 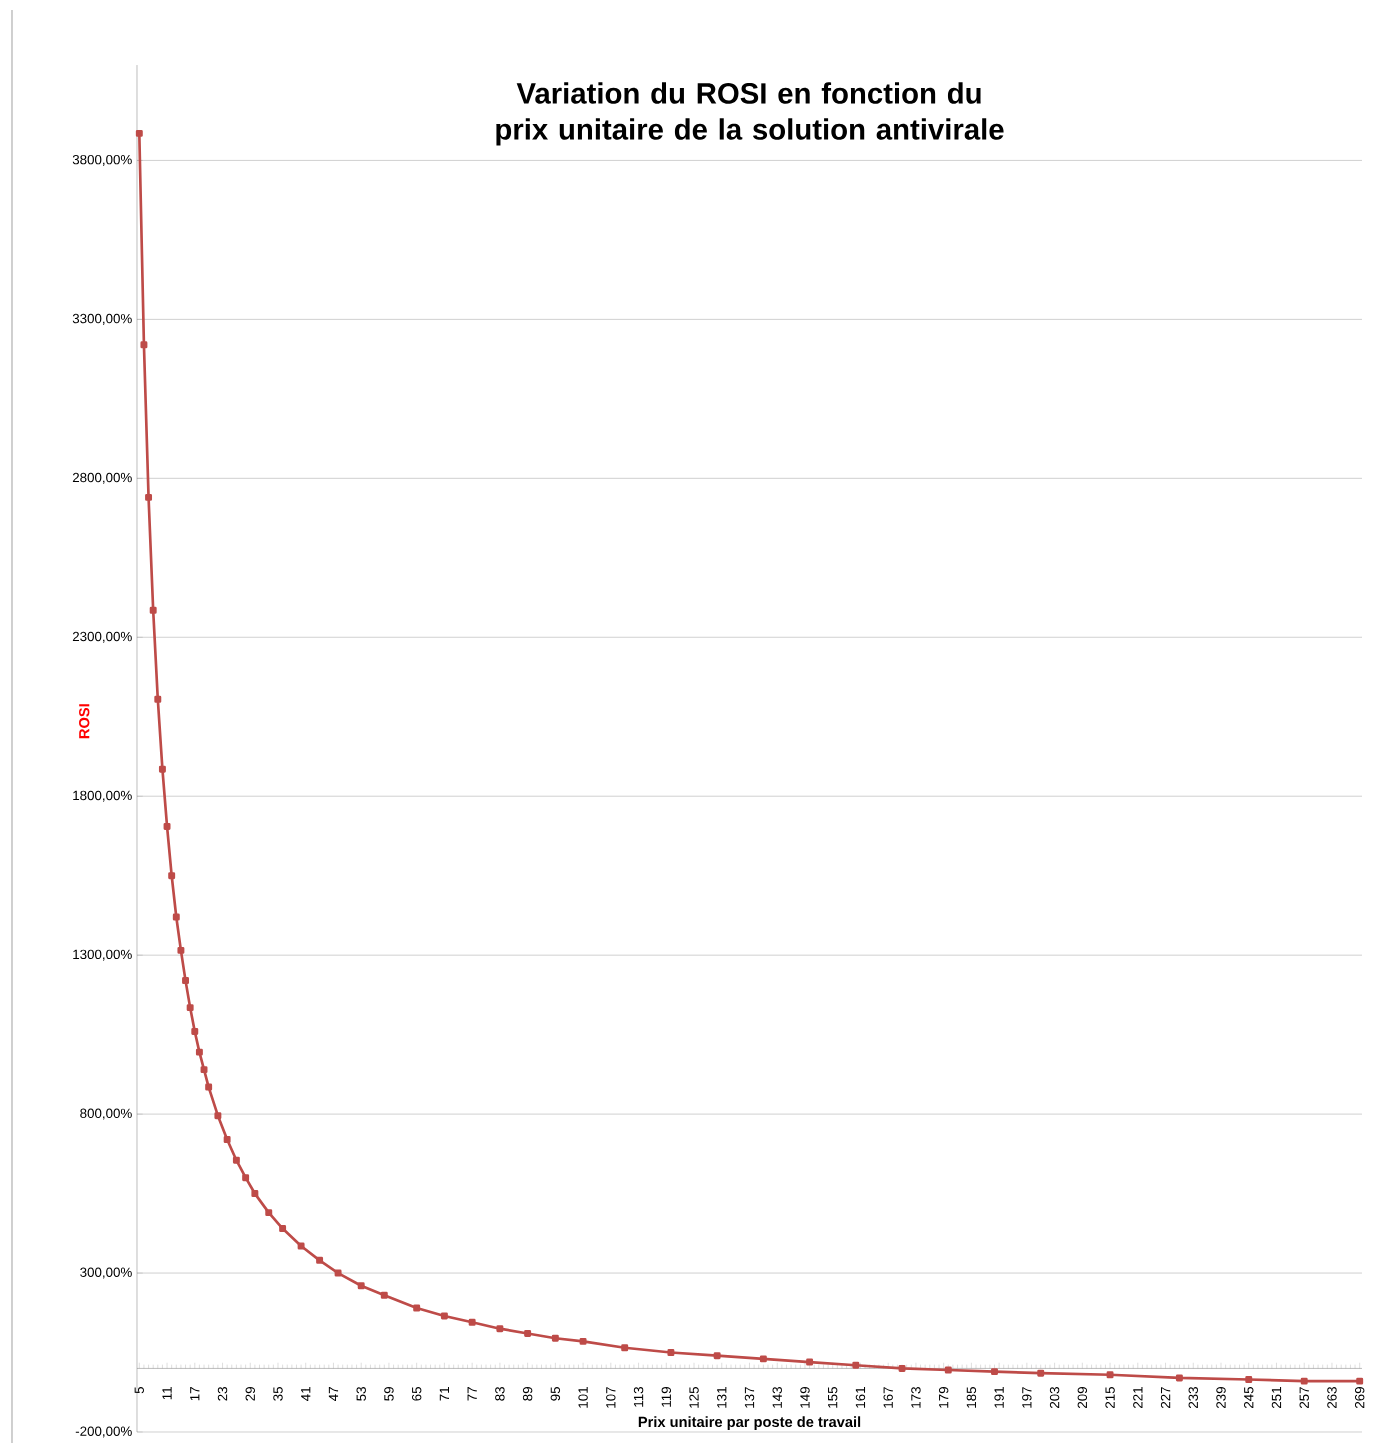 What do you see at coordinates (416, 1394) in the screenshot?
I see `x-tick-label: 65` at bounding box center [416, 1394].